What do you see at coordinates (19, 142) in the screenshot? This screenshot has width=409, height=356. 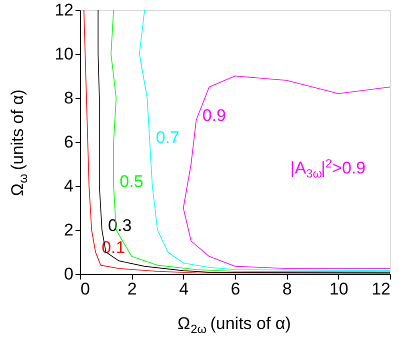 I see `y-axis-title: Ωω (units of α)` at bounding box center [19, 142].